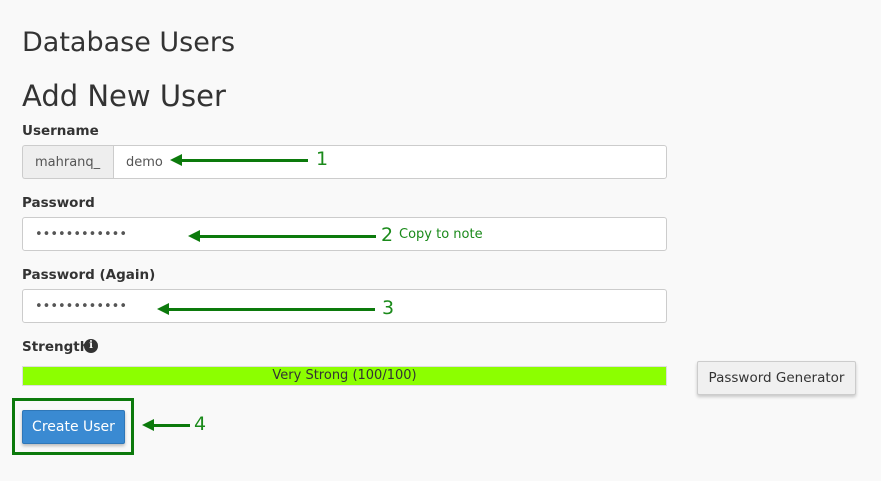 The height and width of the screenshot is (481, 881). What do you see at coordinates (58, 203) in the screenshot?
I see `password-label: Password` at bounding box center [58, 203].